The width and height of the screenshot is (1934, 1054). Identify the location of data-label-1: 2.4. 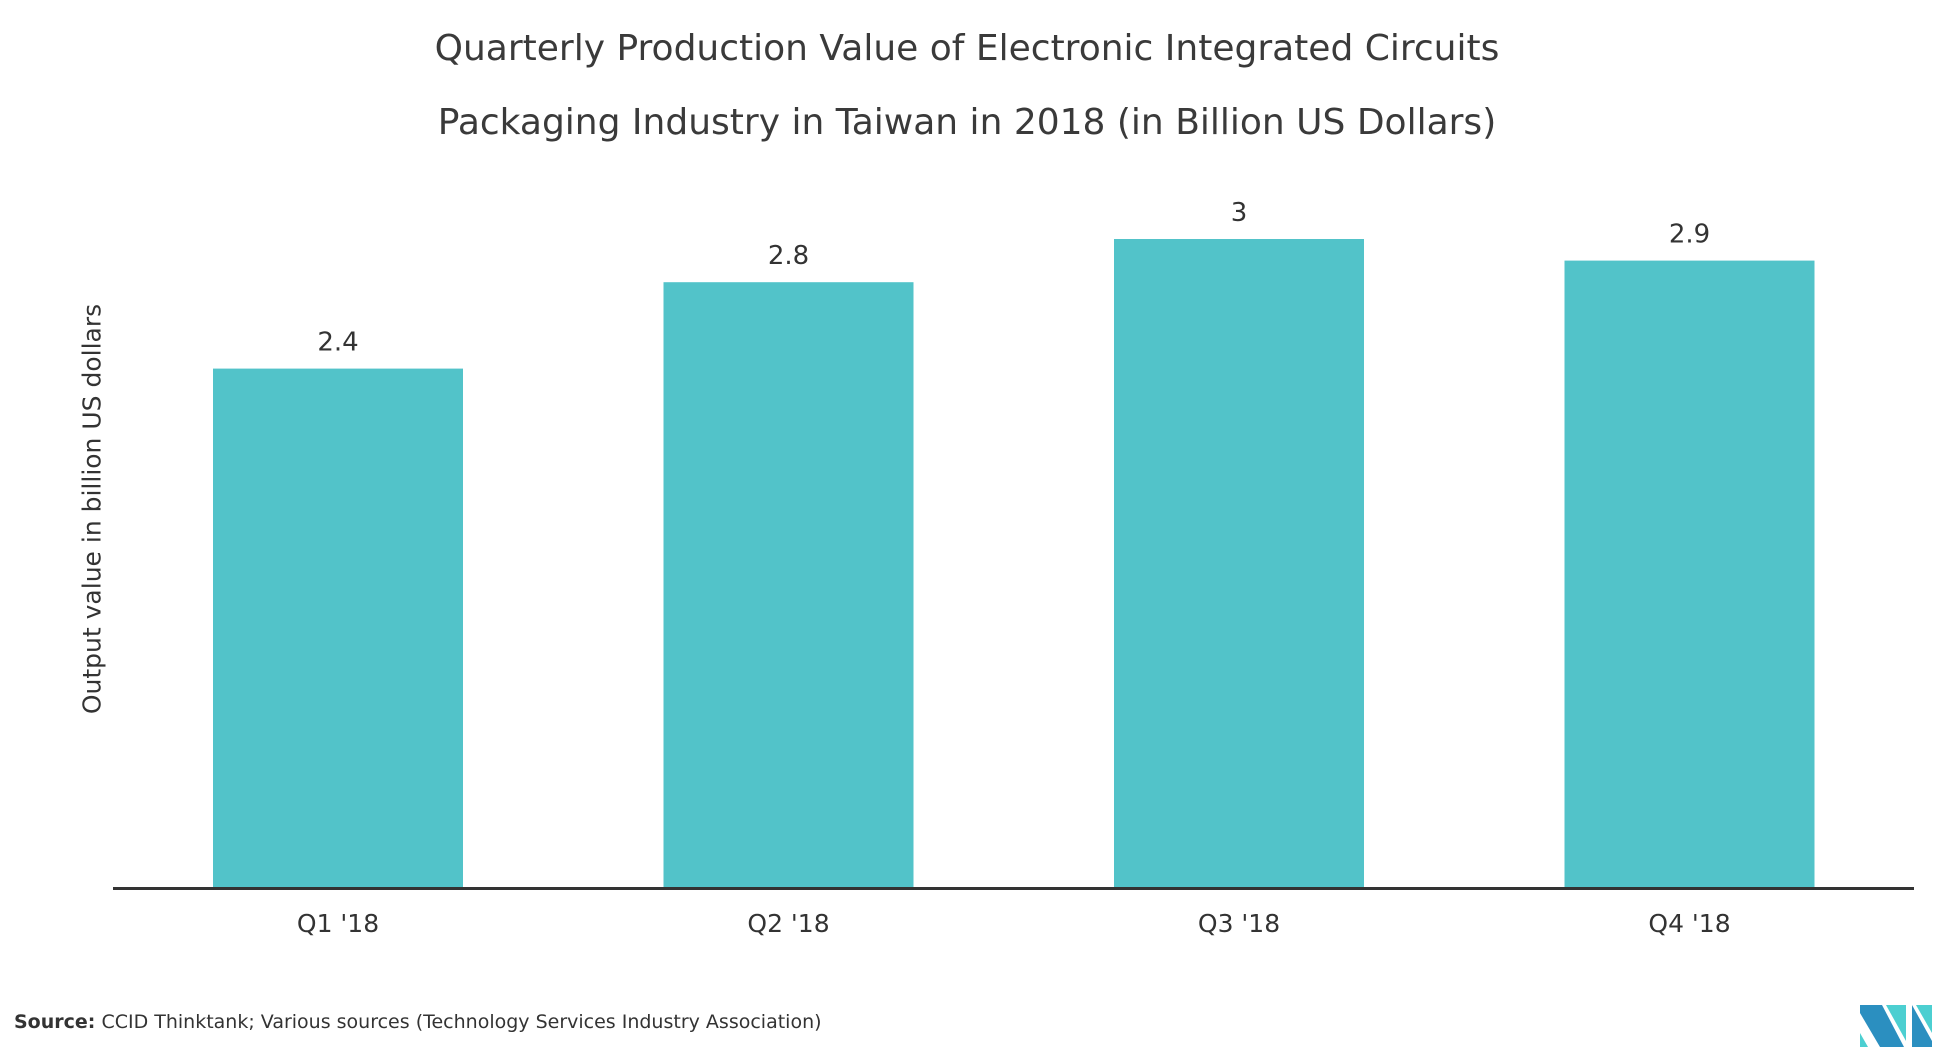
(337, 343).